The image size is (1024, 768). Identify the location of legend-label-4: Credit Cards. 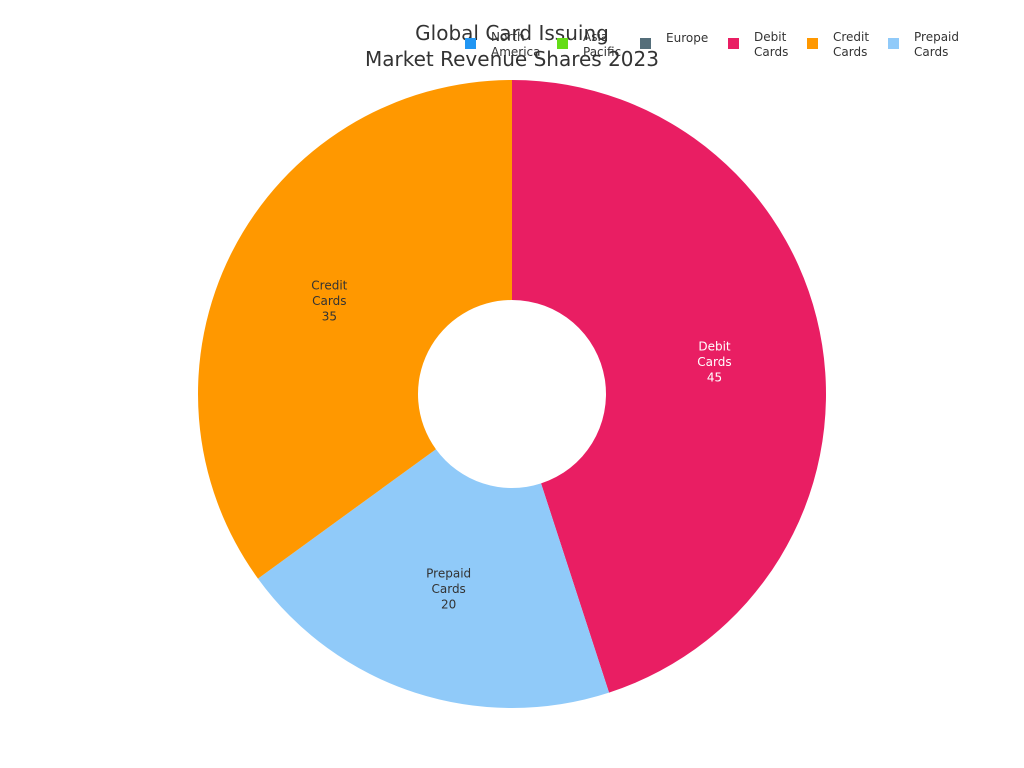
(851, 44).